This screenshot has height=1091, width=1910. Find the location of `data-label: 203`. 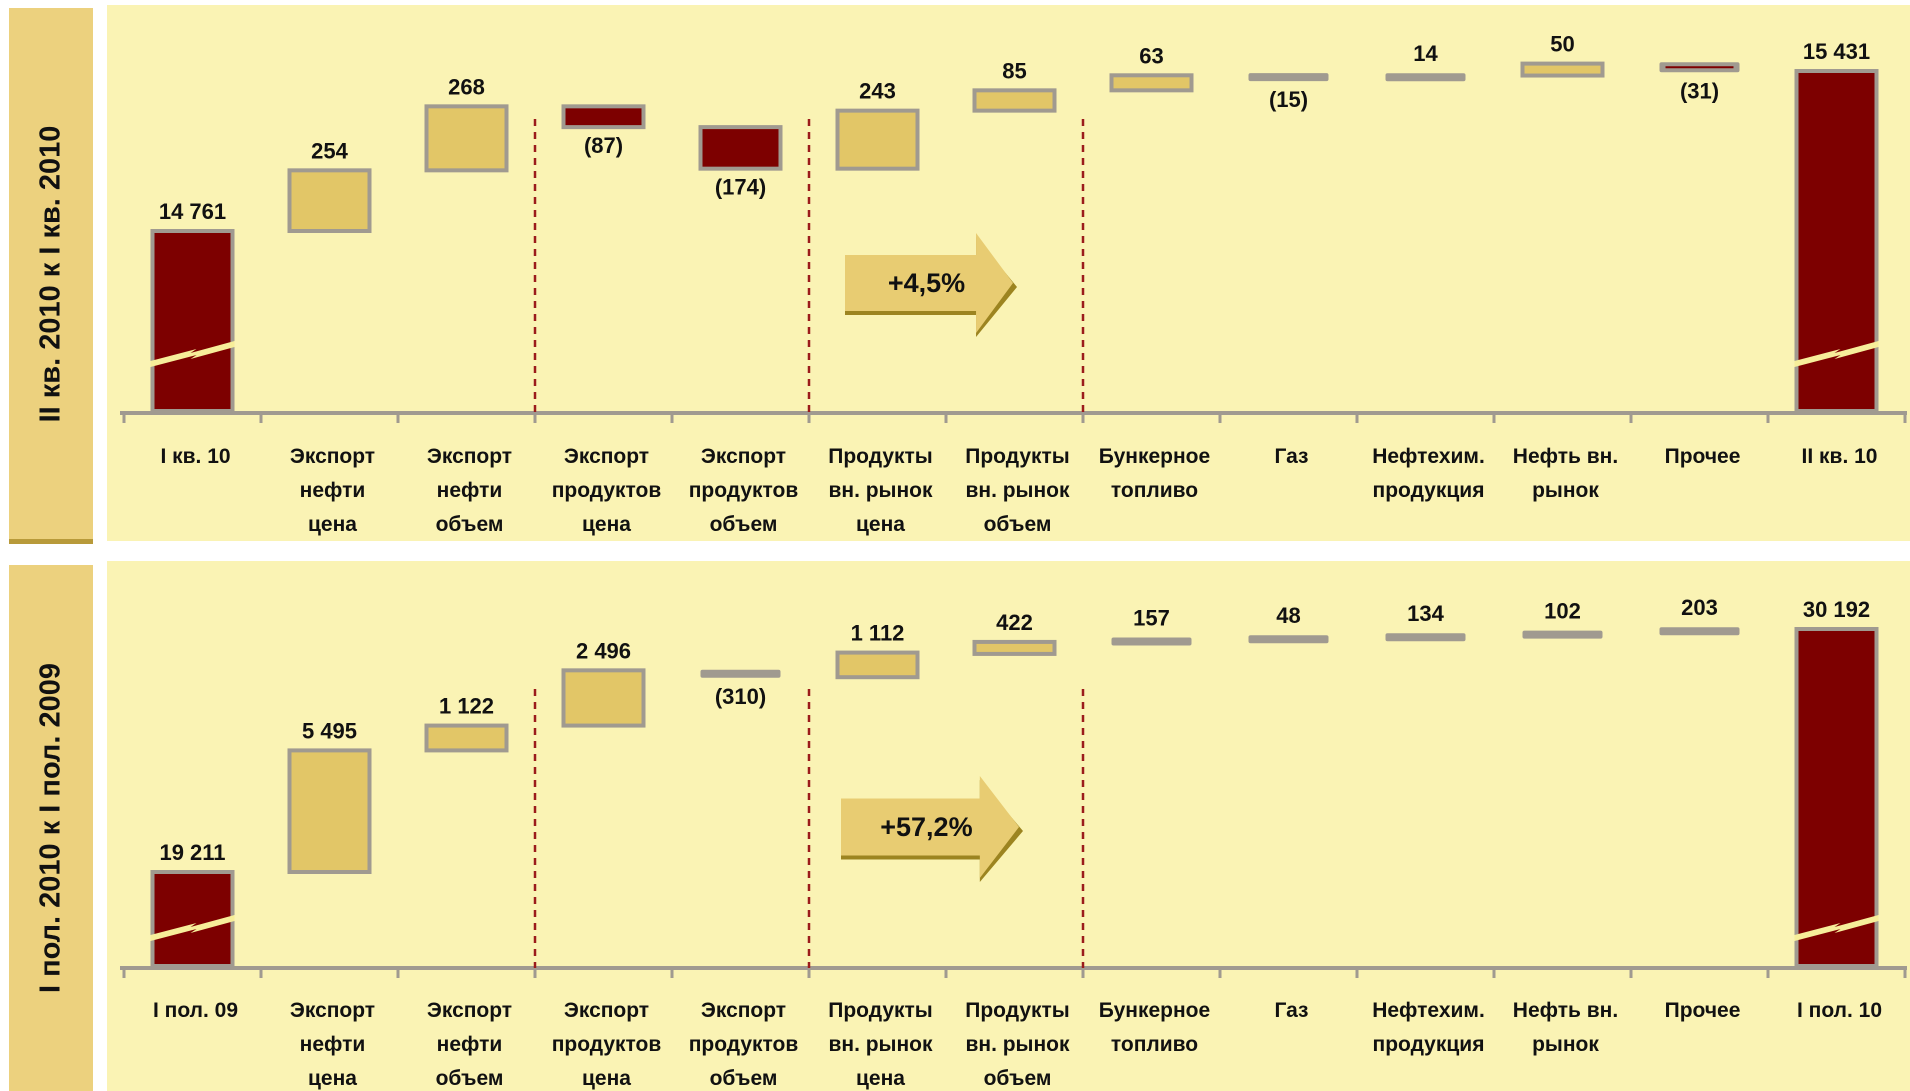

data-label: 203 is located at coordinates (1699, 607).